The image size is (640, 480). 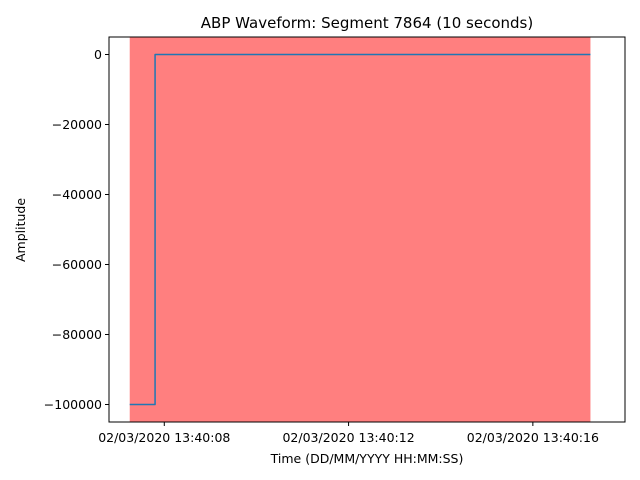 What do you see at coordinates (77, 264) in the screenshot?
I see `y-tick-label: −60000` at bounding box center [77, 264].